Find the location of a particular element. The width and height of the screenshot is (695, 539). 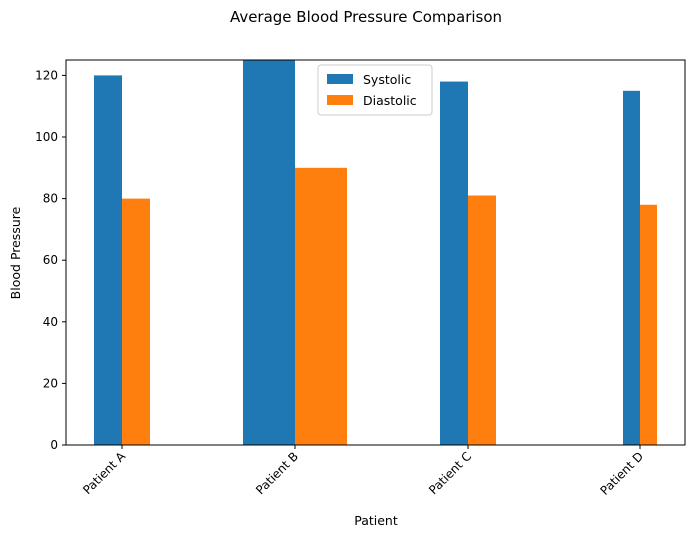

y-tick-label: 20 is located at coordinates (50, 383).